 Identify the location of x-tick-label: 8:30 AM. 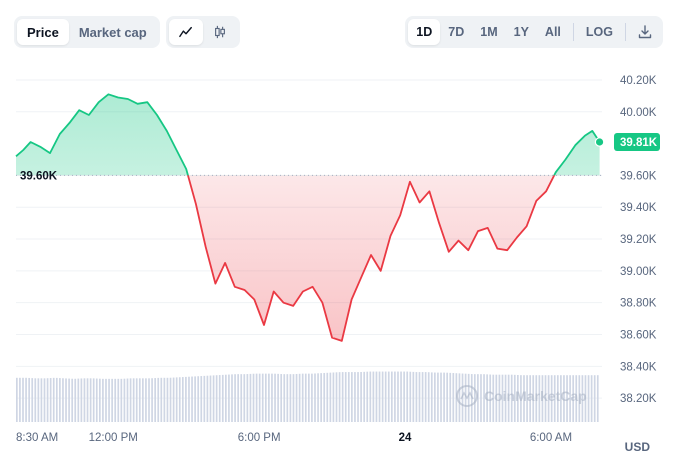
(37, 438).